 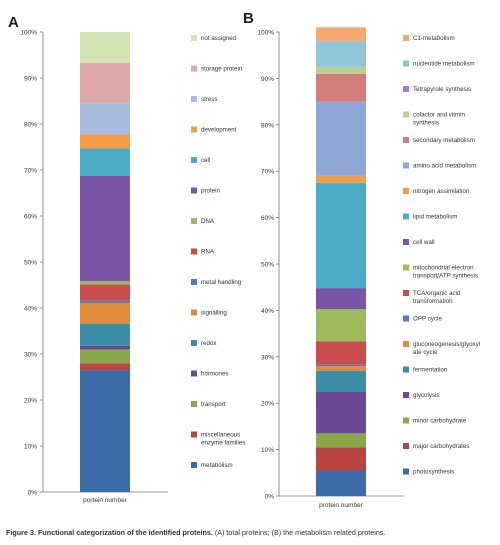 I want to click on panel-a-legend-label: signalling, so click(x=214, y=313).